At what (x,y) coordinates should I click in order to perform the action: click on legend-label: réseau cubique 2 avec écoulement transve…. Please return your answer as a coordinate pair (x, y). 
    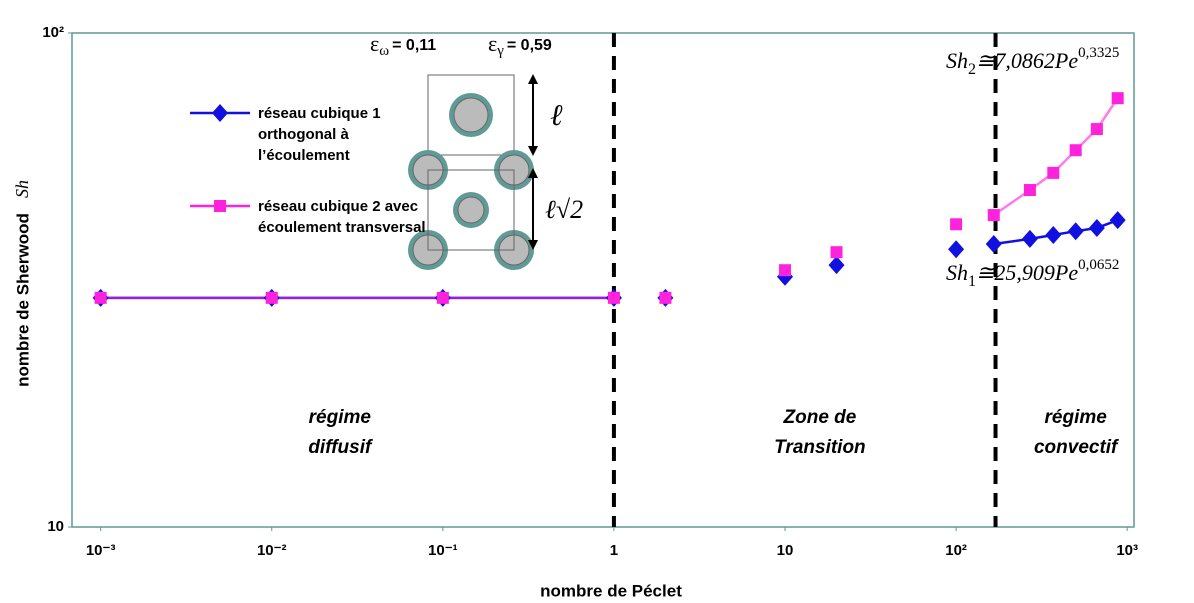
    Looking at the image, I should click on (342, 217).